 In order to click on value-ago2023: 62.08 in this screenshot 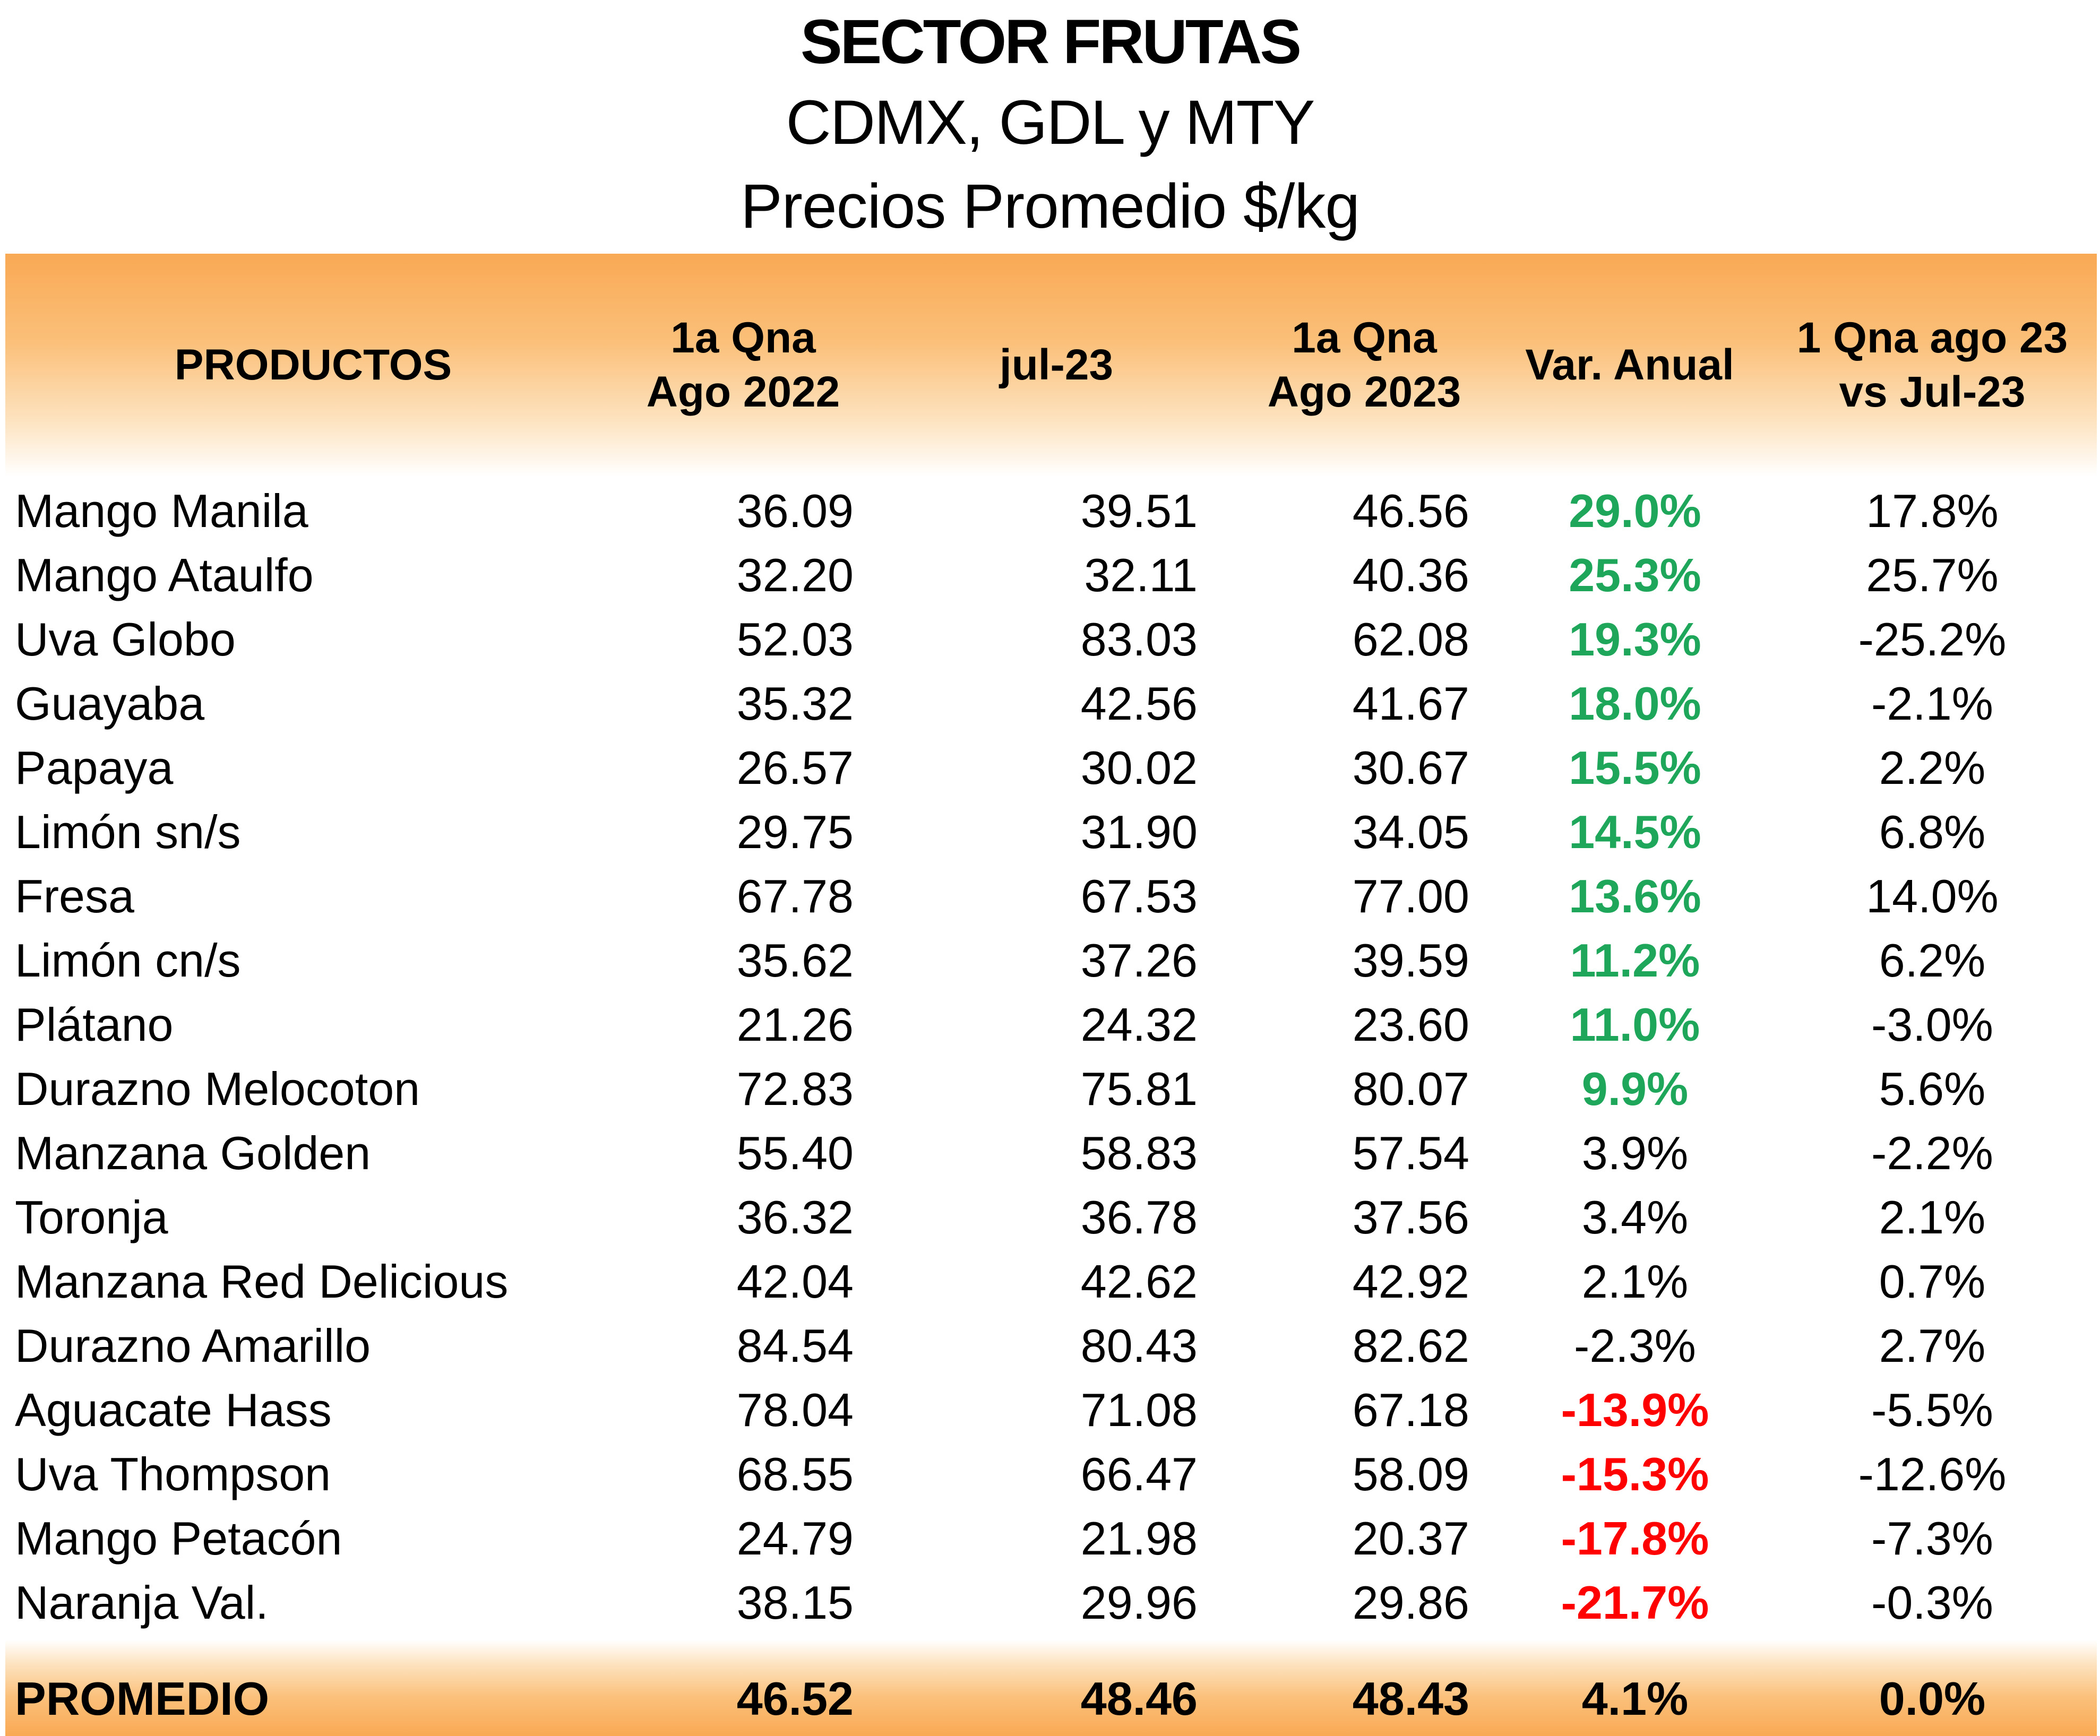, I will do `click(1410, 639)`.